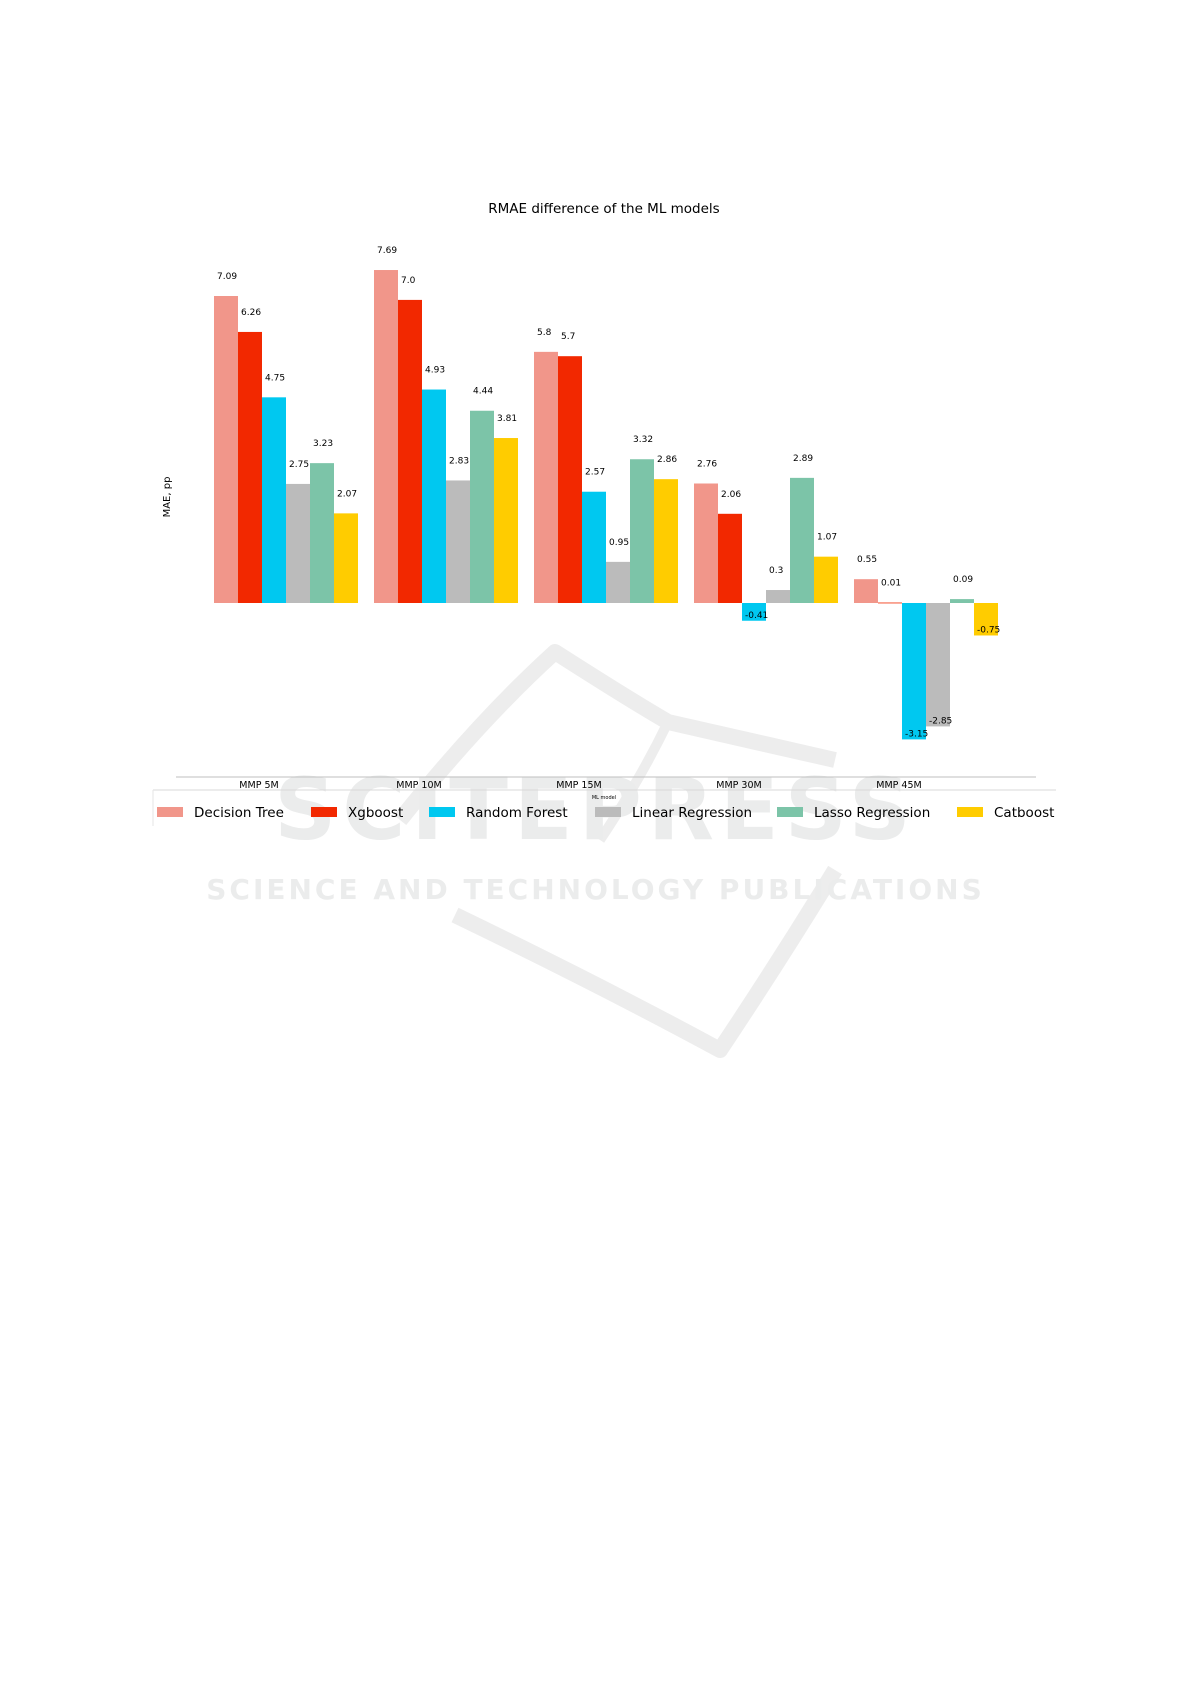 The width and height of the screenshot is (1191, 1688). What do you see at coordinates (803, 459) in the screenshot?
I see `bar-value-label: 2.89` at bounding box center [803, 459].